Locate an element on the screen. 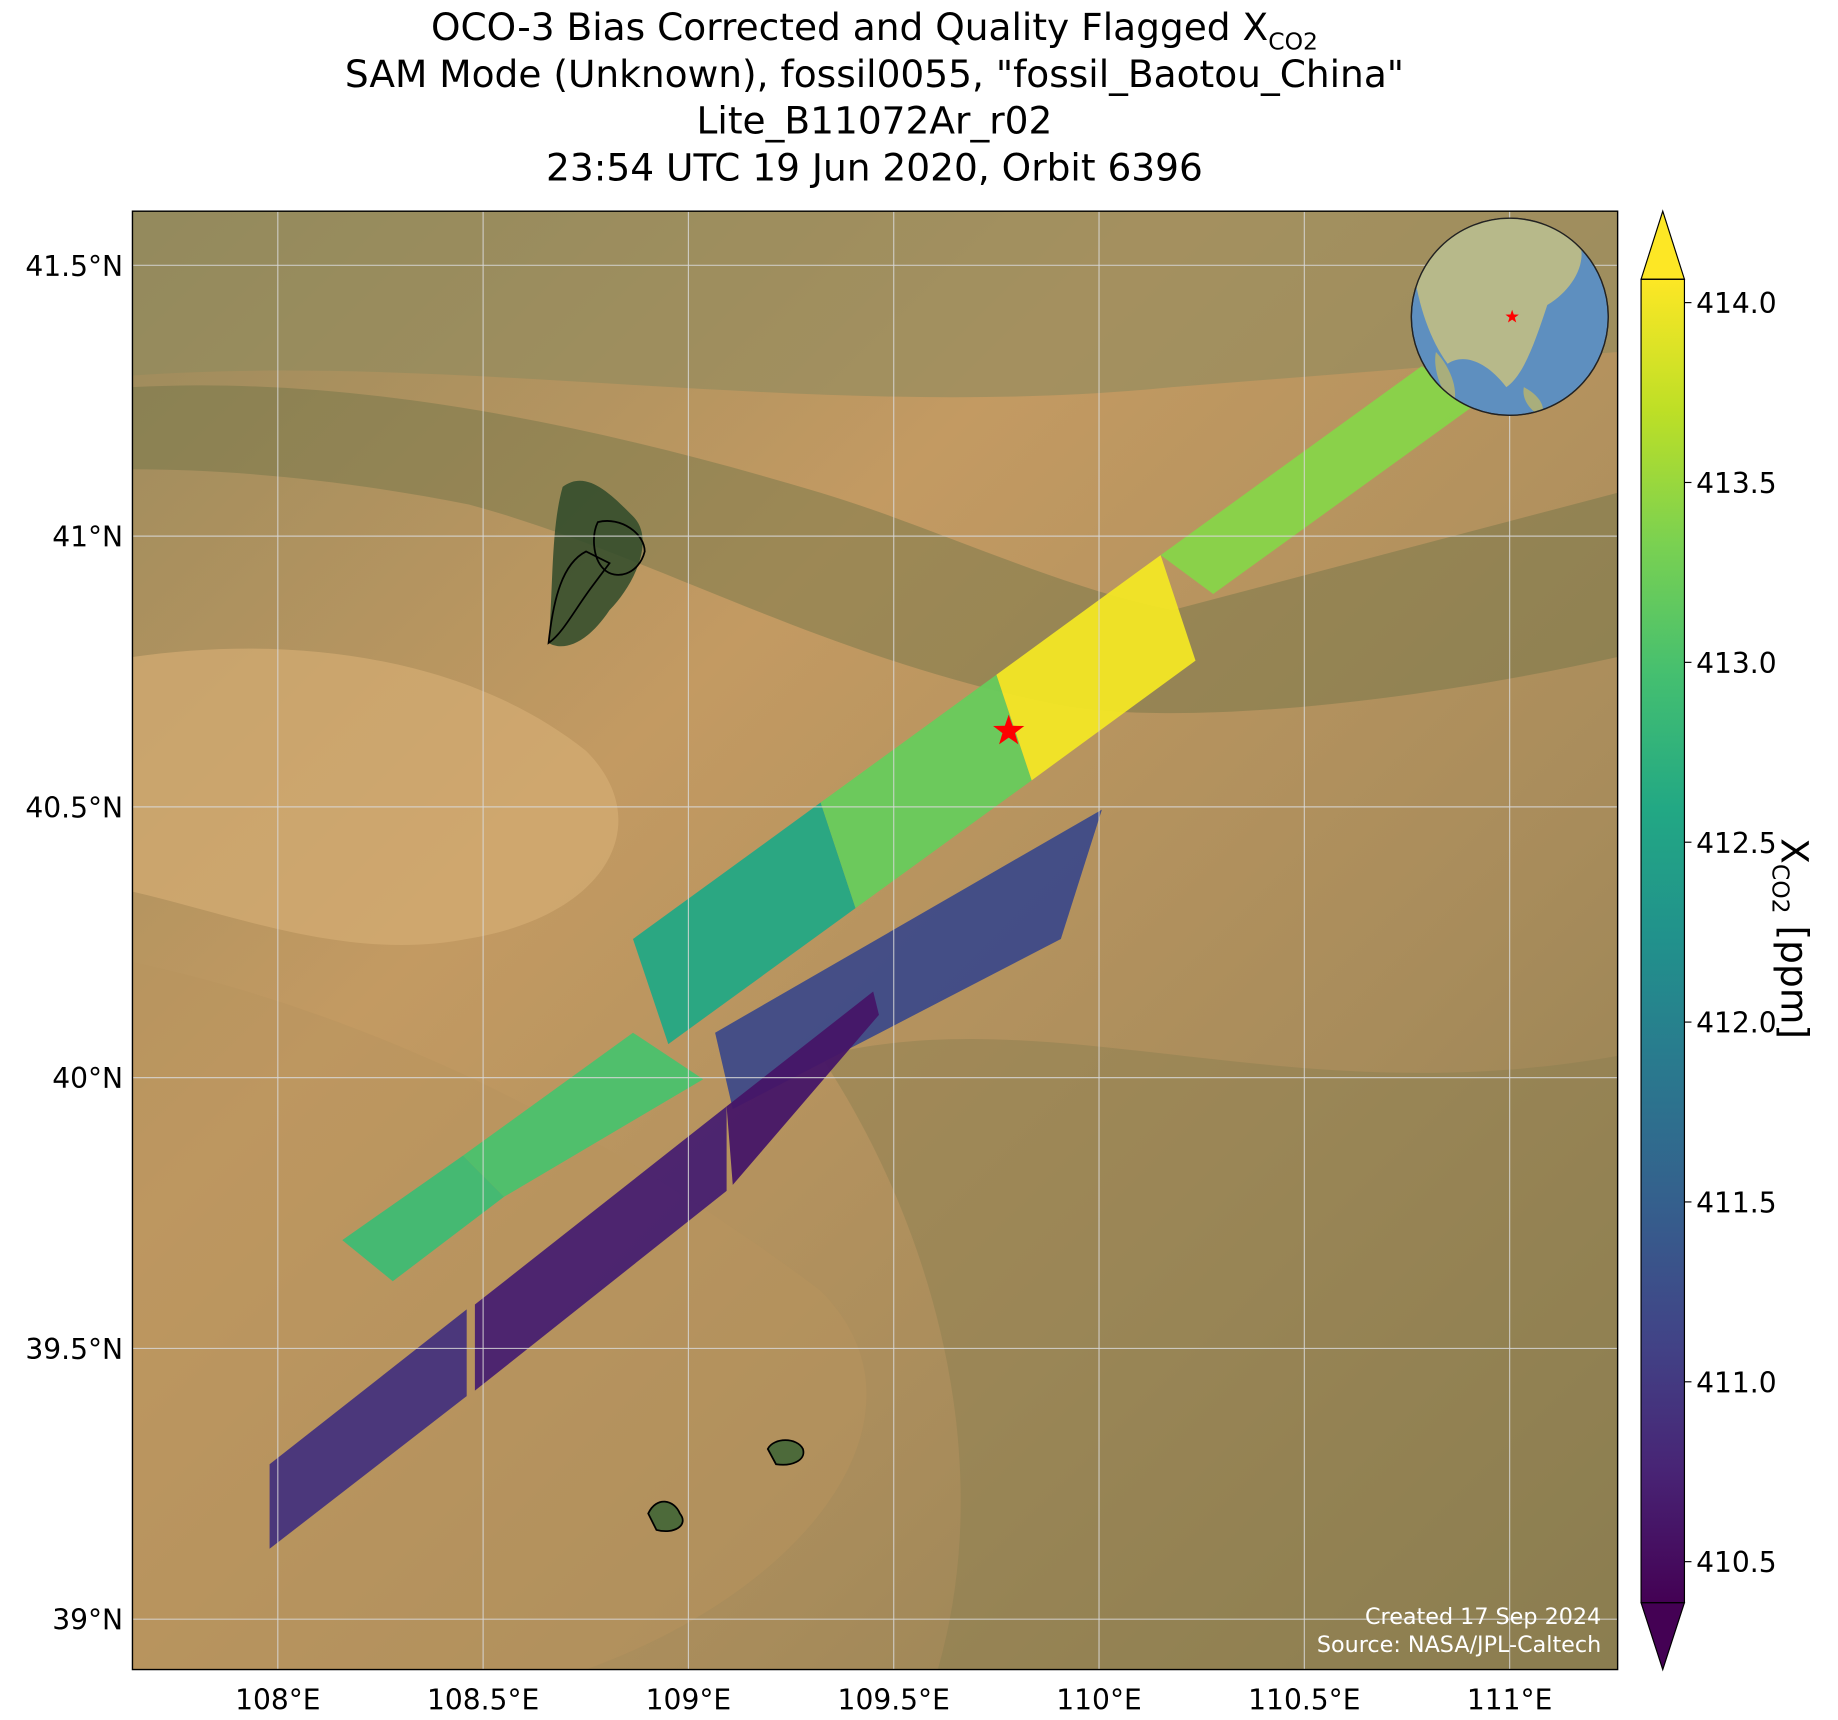 Image resolution: width=1838 pixels, height=1720 pixels. target-marker is located at coordinates (1009, 729).